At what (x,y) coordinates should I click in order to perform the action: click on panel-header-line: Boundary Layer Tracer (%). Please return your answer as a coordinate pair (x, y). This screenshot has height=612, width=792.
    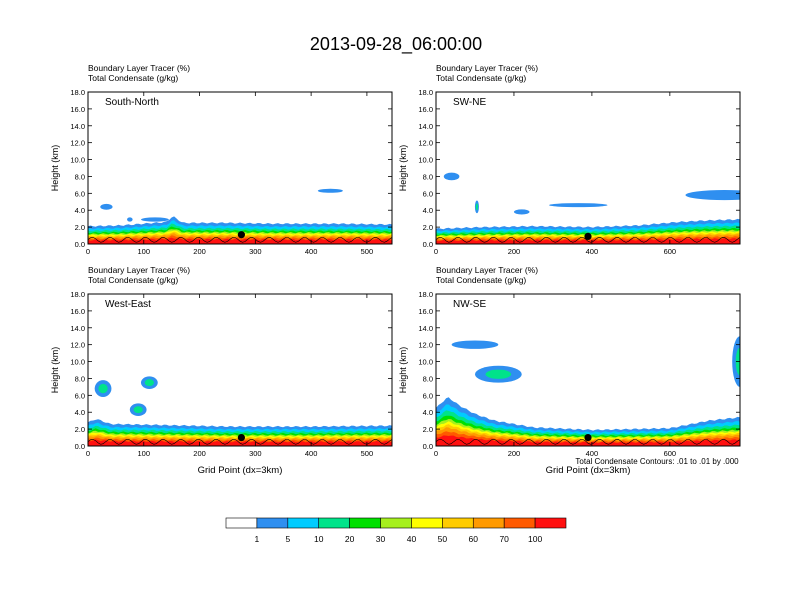
    Looking at the image, I should click on (487, 270).